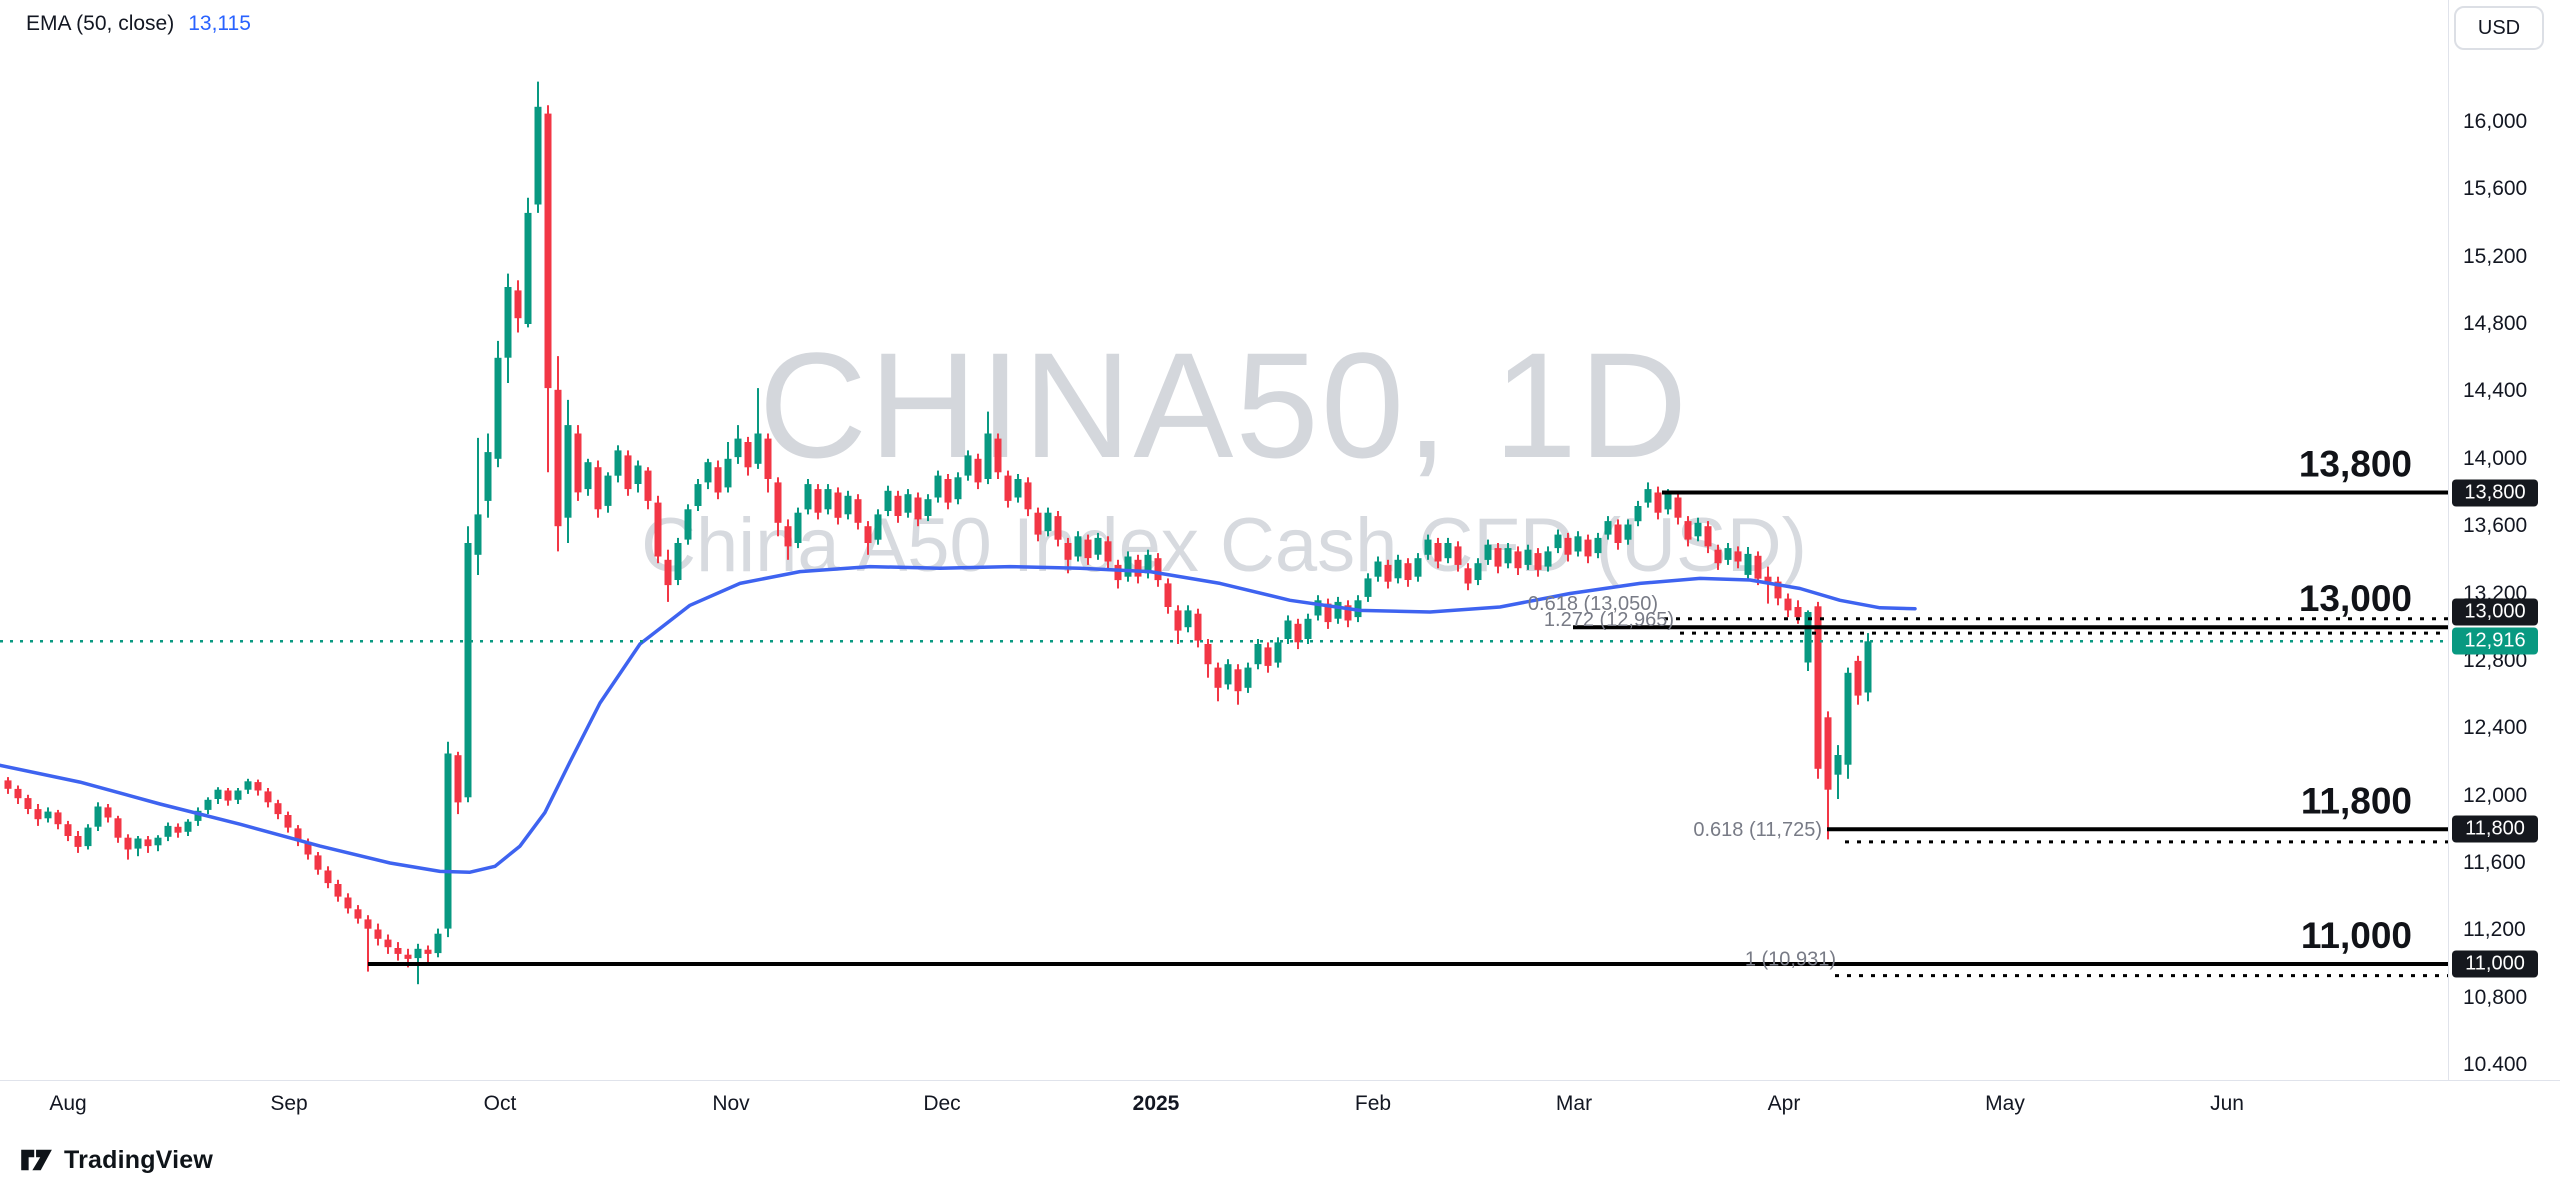 Image resolution: width=2560 pixels, height=1194 pixels. I want to click on price-tick-label: 15,600, so click(2495, 189).